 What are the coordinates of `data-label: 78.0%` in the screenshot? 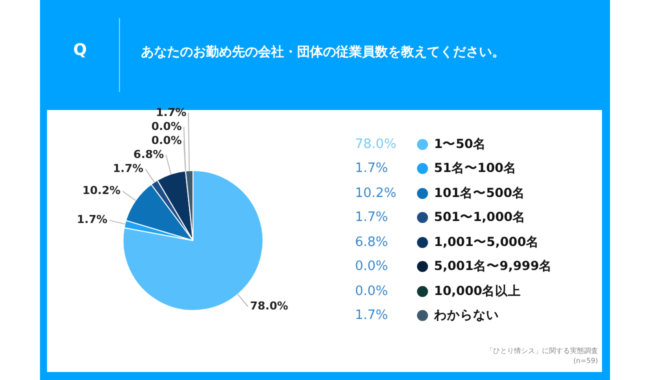 It's located at (269, 305).